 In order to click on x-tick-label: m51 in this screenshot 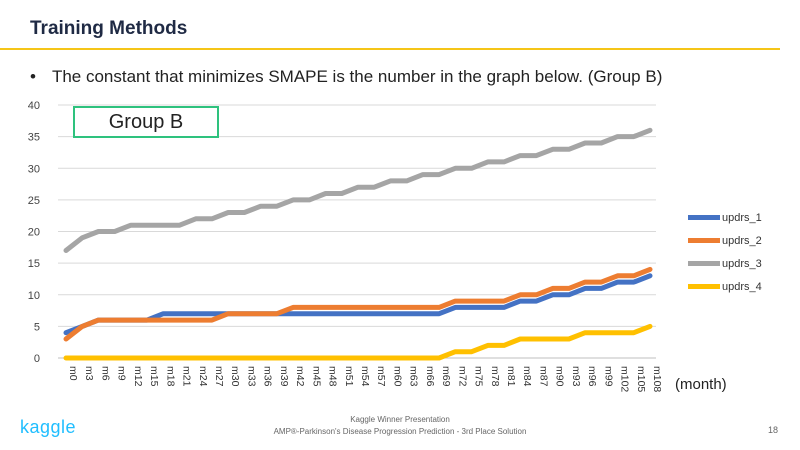, I will do `click(349, 376)`.